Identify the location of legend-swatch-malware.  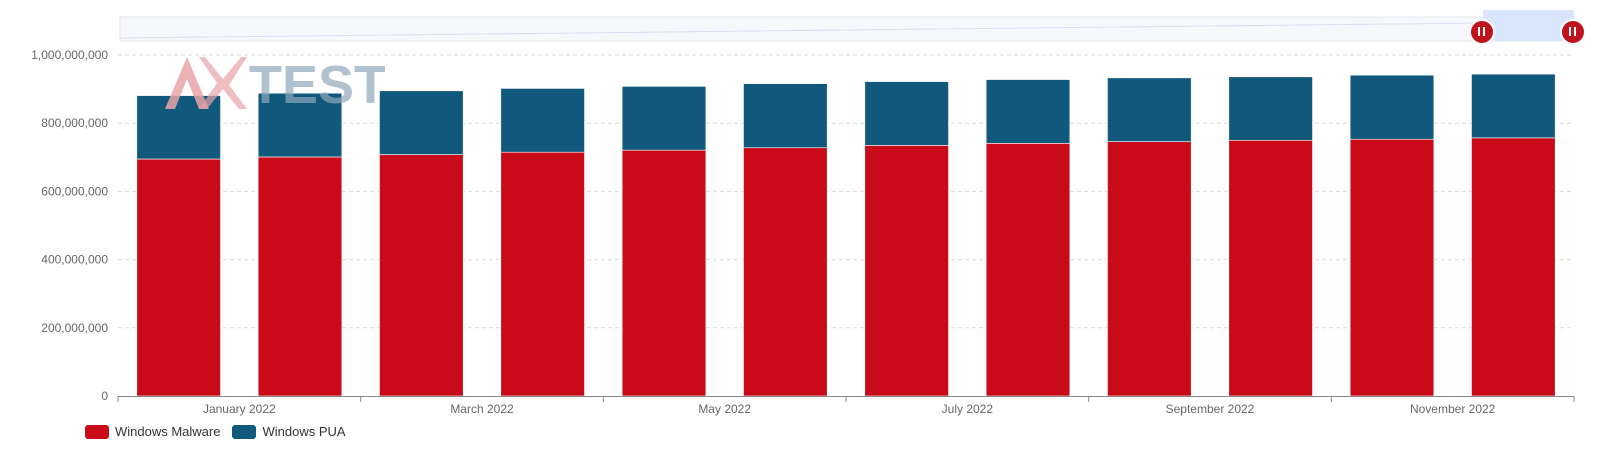
(97, 431).